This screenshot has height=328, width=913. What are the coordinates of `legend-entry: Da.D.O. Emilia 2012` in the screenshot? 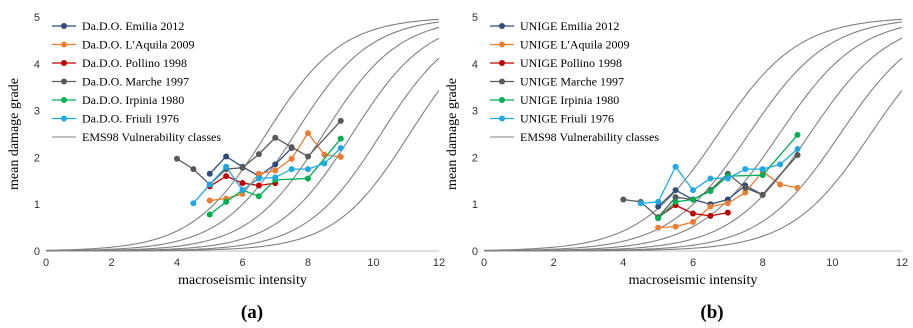 It's located at (133, 26).